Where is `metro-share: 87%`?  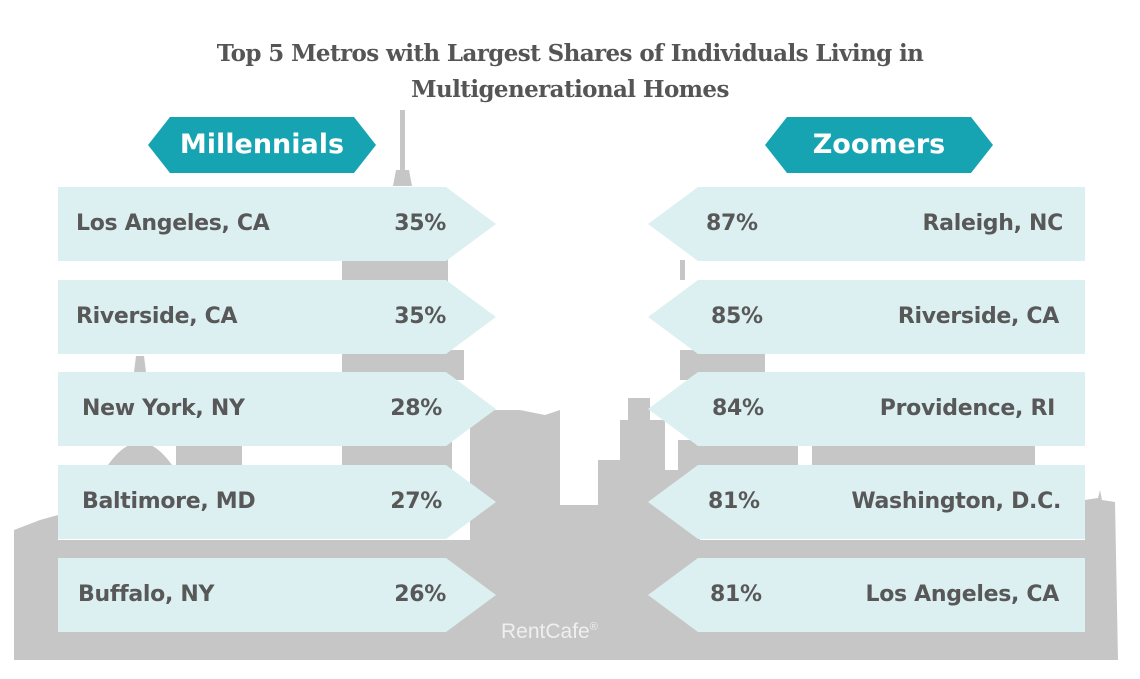 metro-share: 87% is located at coordinates (732, 223).